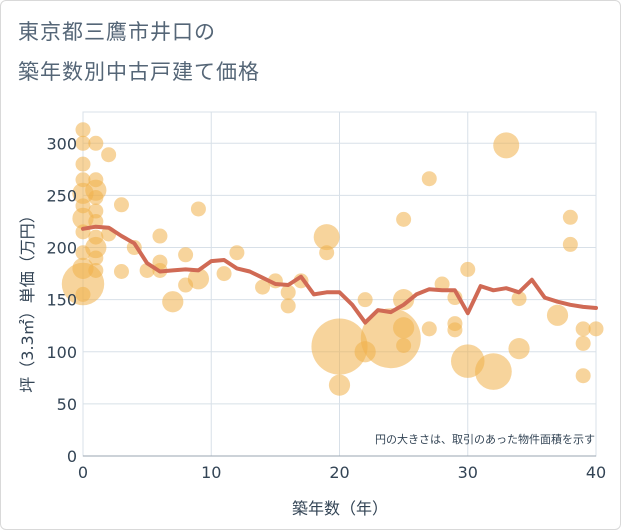  Describe the element at coordinates (61, 352) in the screenshot. I see `y-tick-label: 100` at that location.